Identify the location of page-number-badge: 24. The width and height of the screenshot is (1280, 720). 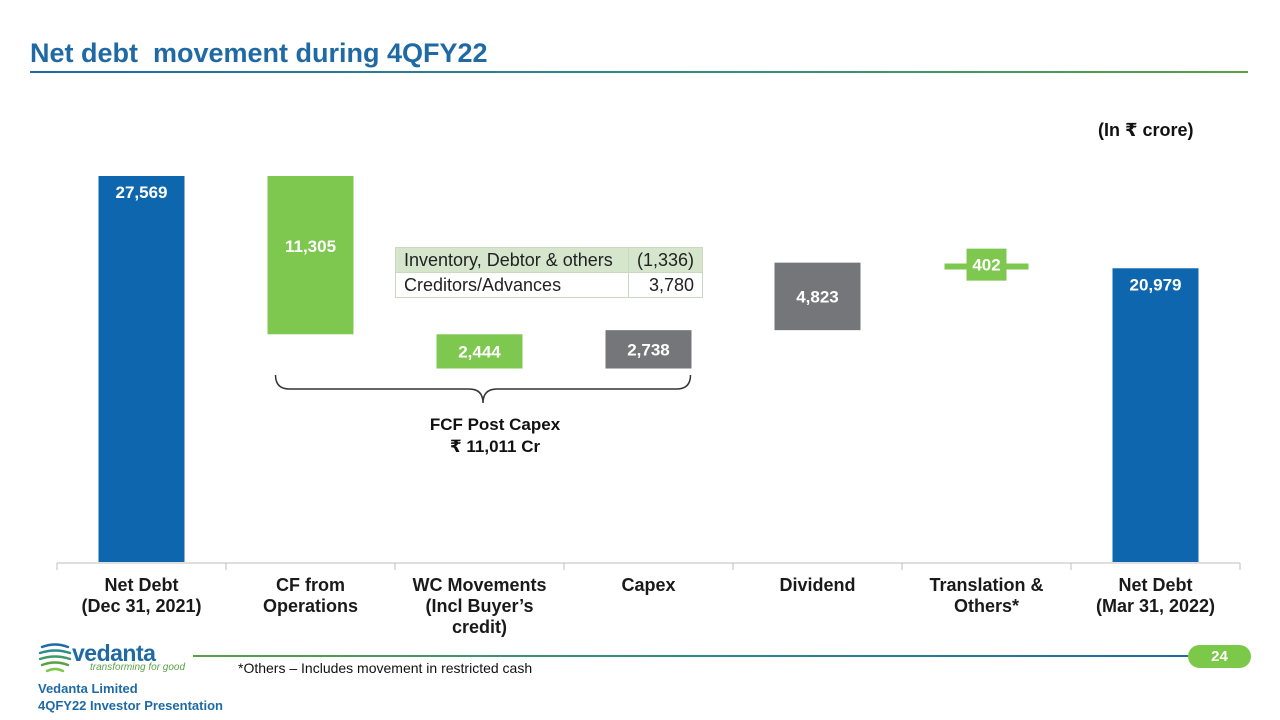
(1219, 656).